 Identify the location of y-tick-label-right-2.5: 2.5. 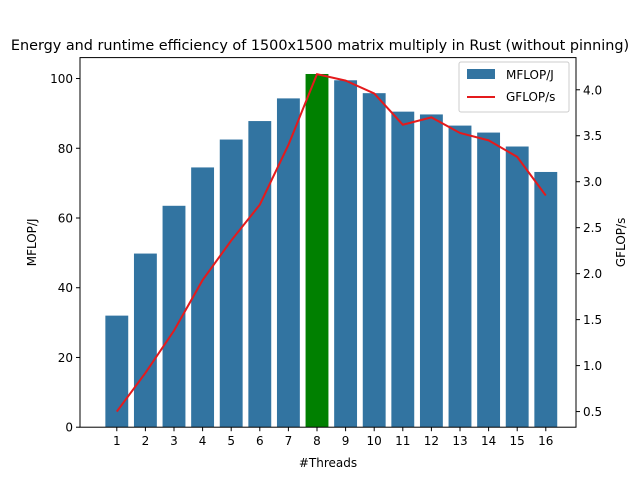
(592, 228).